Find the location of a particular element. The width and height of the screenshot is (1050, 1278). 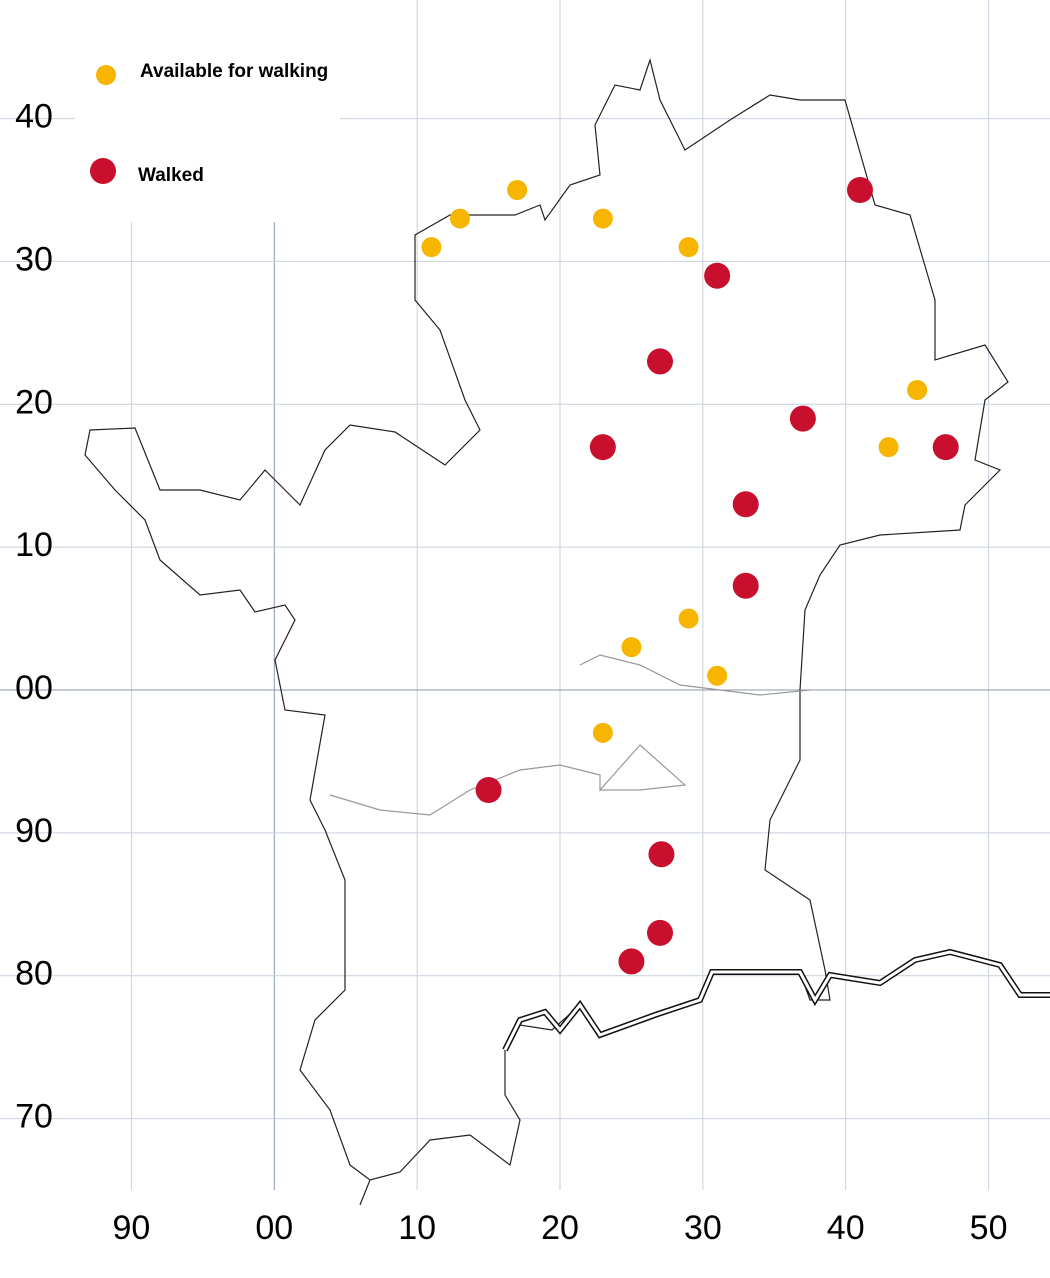

y-tick-label: 70 is located at coordinates (34, 1117).